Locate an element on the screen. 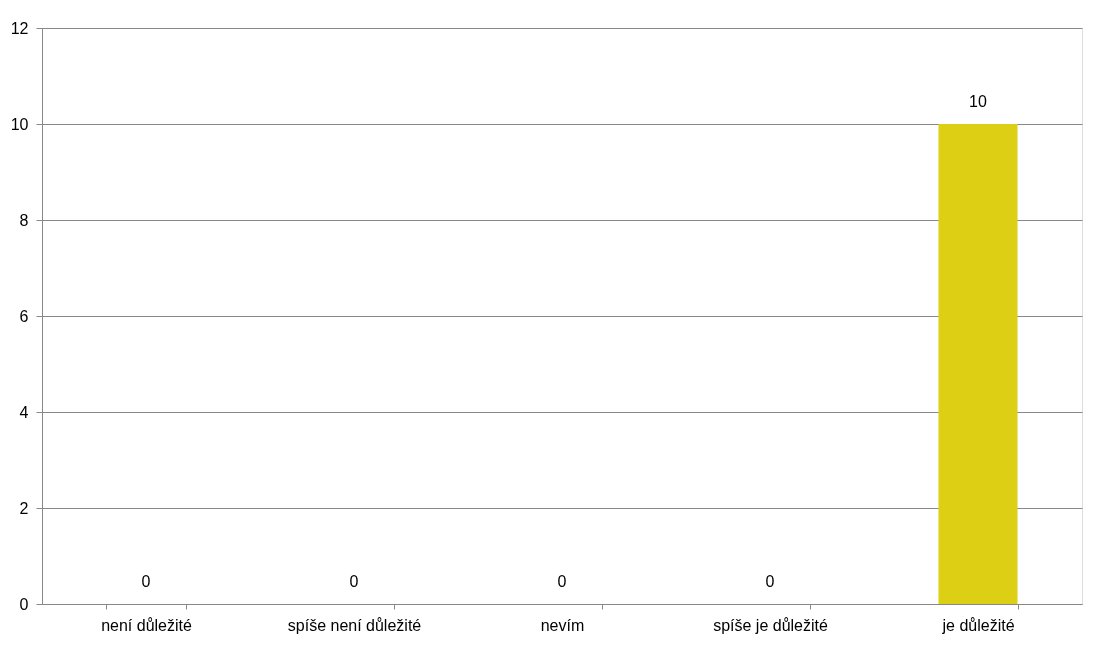 The height and width of the screenshot is (646, 1113). x-tick-label: není důležité is located at coordinates (146, 625).